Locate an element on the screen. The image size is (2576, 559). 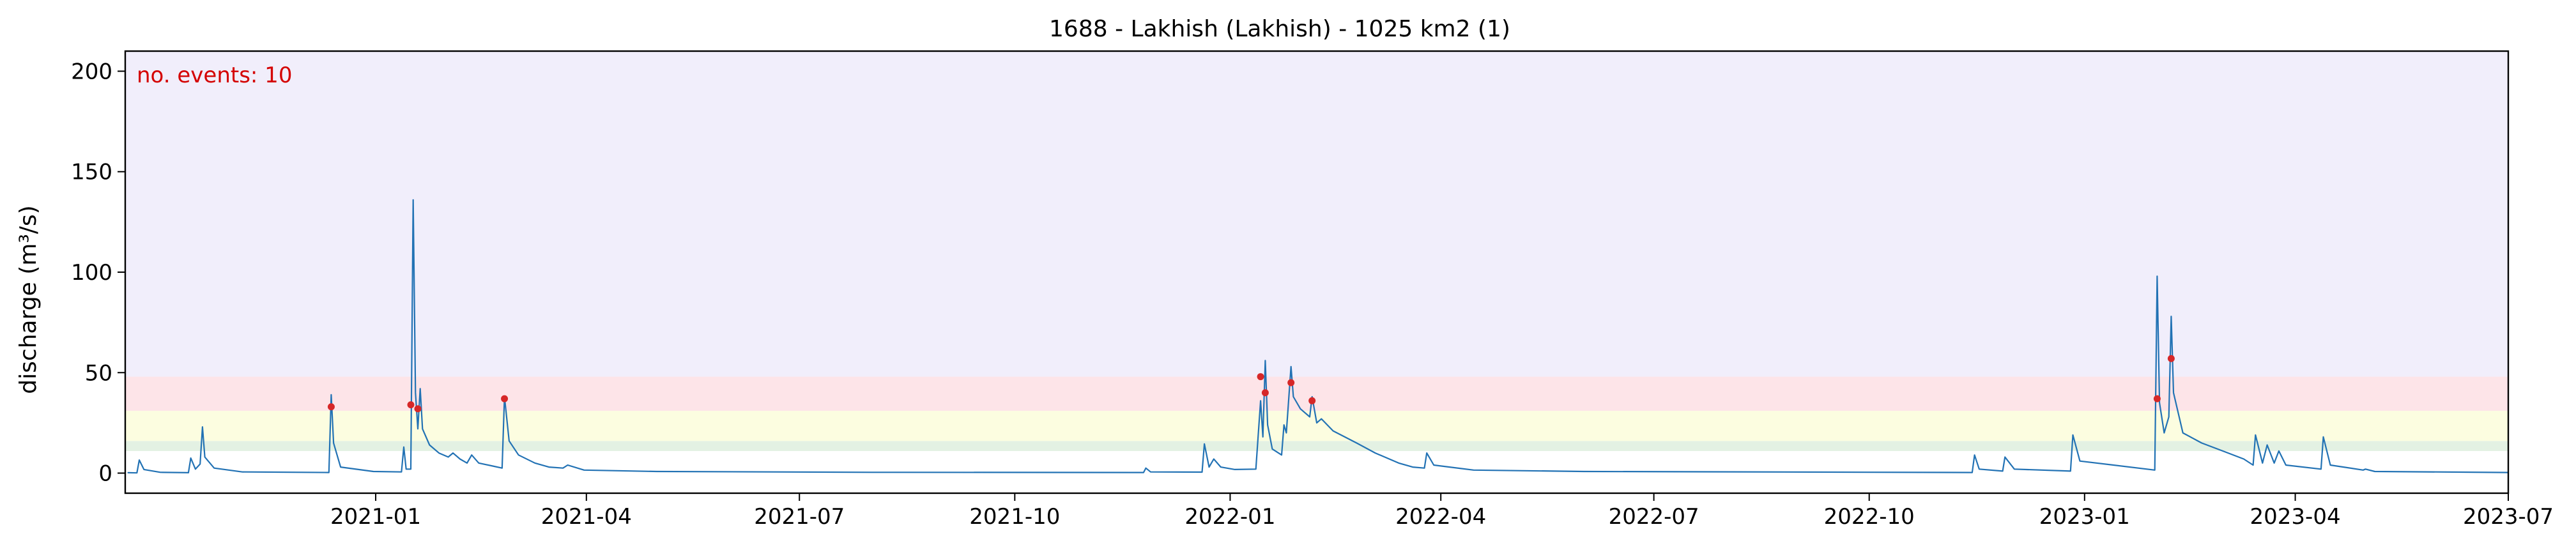
x-tick-label-0: 2021-01 is located at coordinates (375, 517).